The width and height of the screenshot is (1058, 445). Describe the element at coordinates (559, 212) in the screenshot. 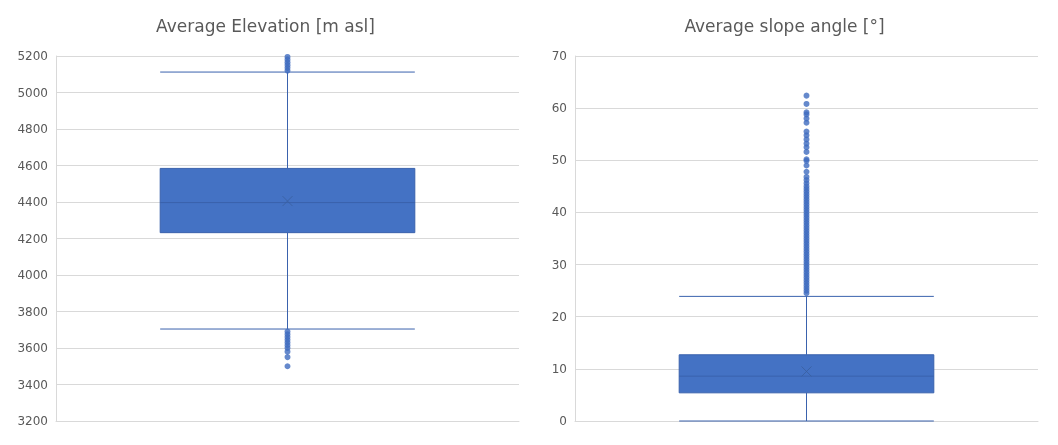

I see `y-tick-label: 40` at that location.